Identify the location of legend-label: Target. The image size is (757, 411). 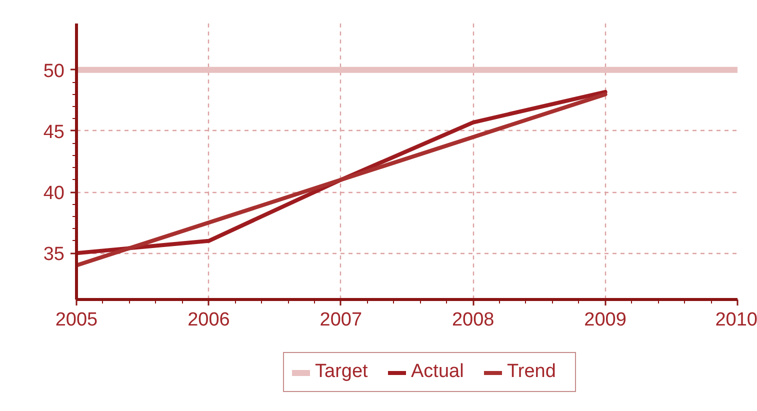
(342, 372).